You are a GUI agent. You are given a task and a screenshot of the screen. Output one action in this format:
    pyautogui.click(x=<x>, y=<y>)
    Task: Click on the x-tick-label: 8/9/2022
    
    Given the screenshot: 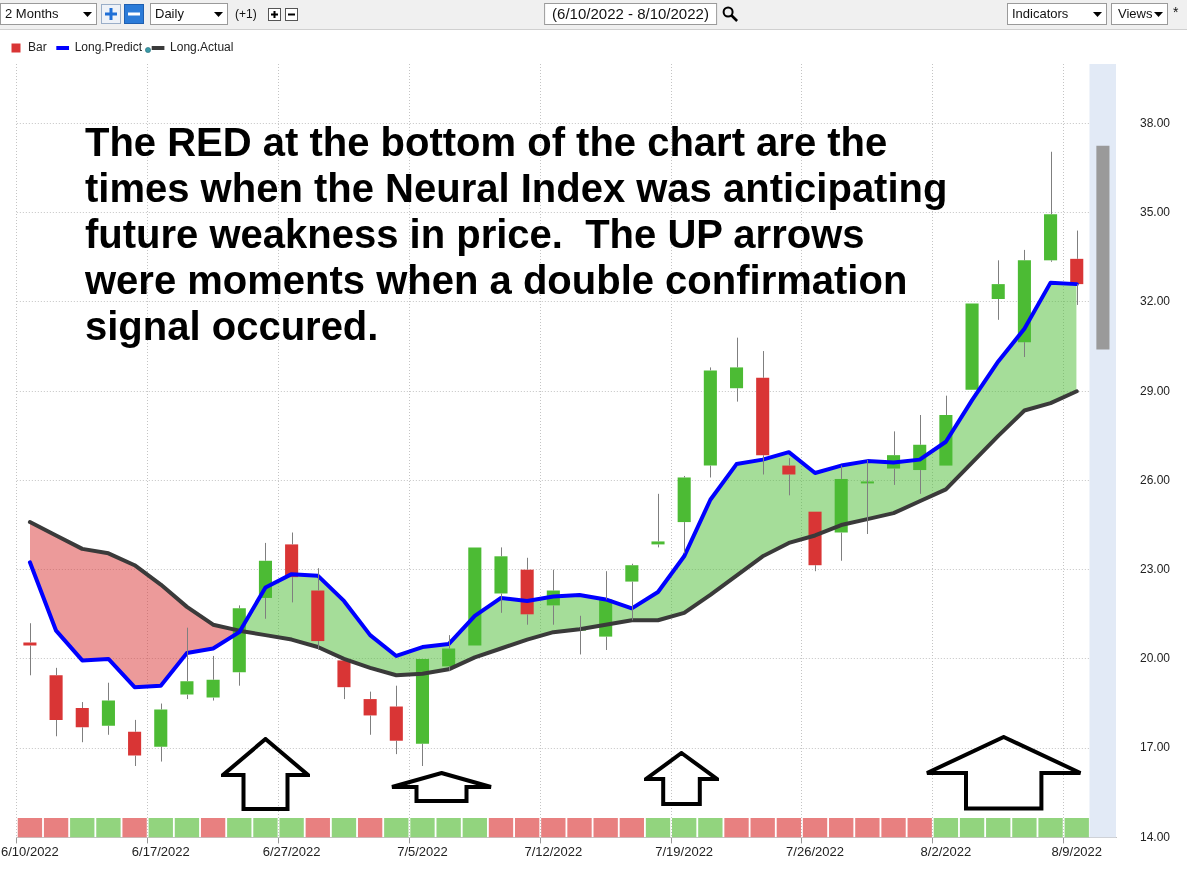 What is the action you would take?
    pyautogui.click(x=1077, y=851)
    